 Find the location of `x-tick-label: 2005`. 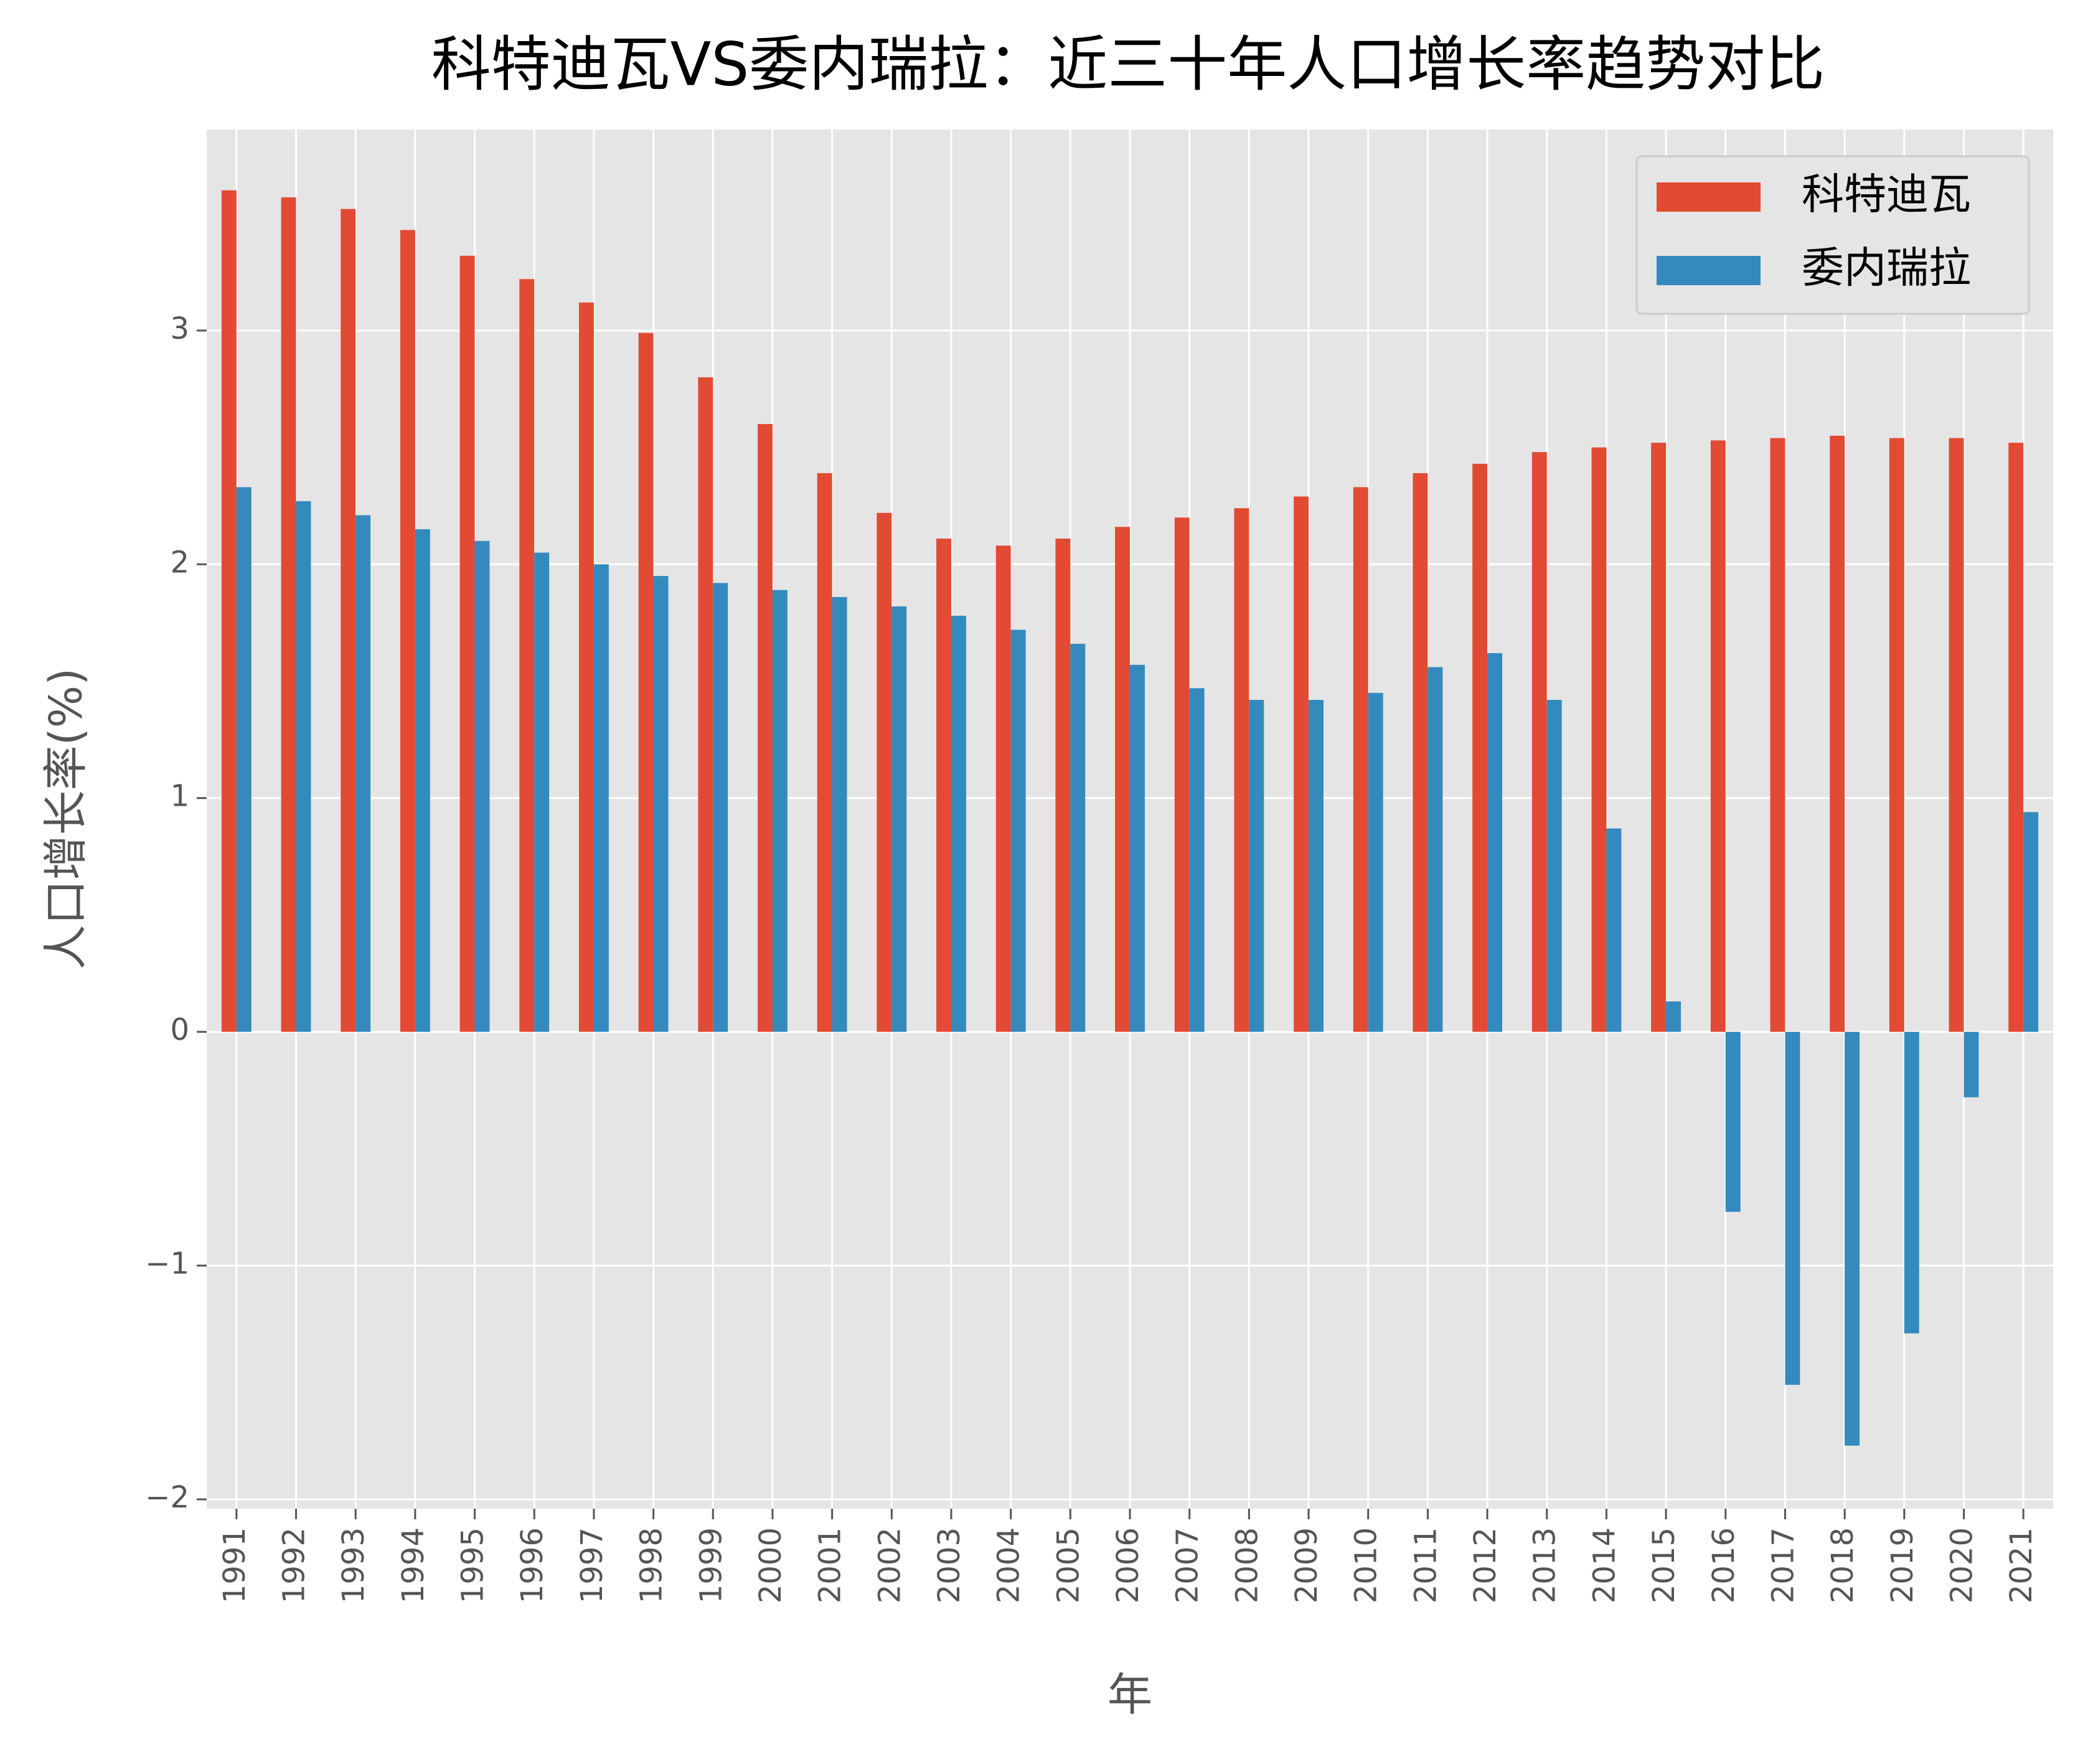

x-tick-label: 2005 is located at coordinates (1068, 1565).